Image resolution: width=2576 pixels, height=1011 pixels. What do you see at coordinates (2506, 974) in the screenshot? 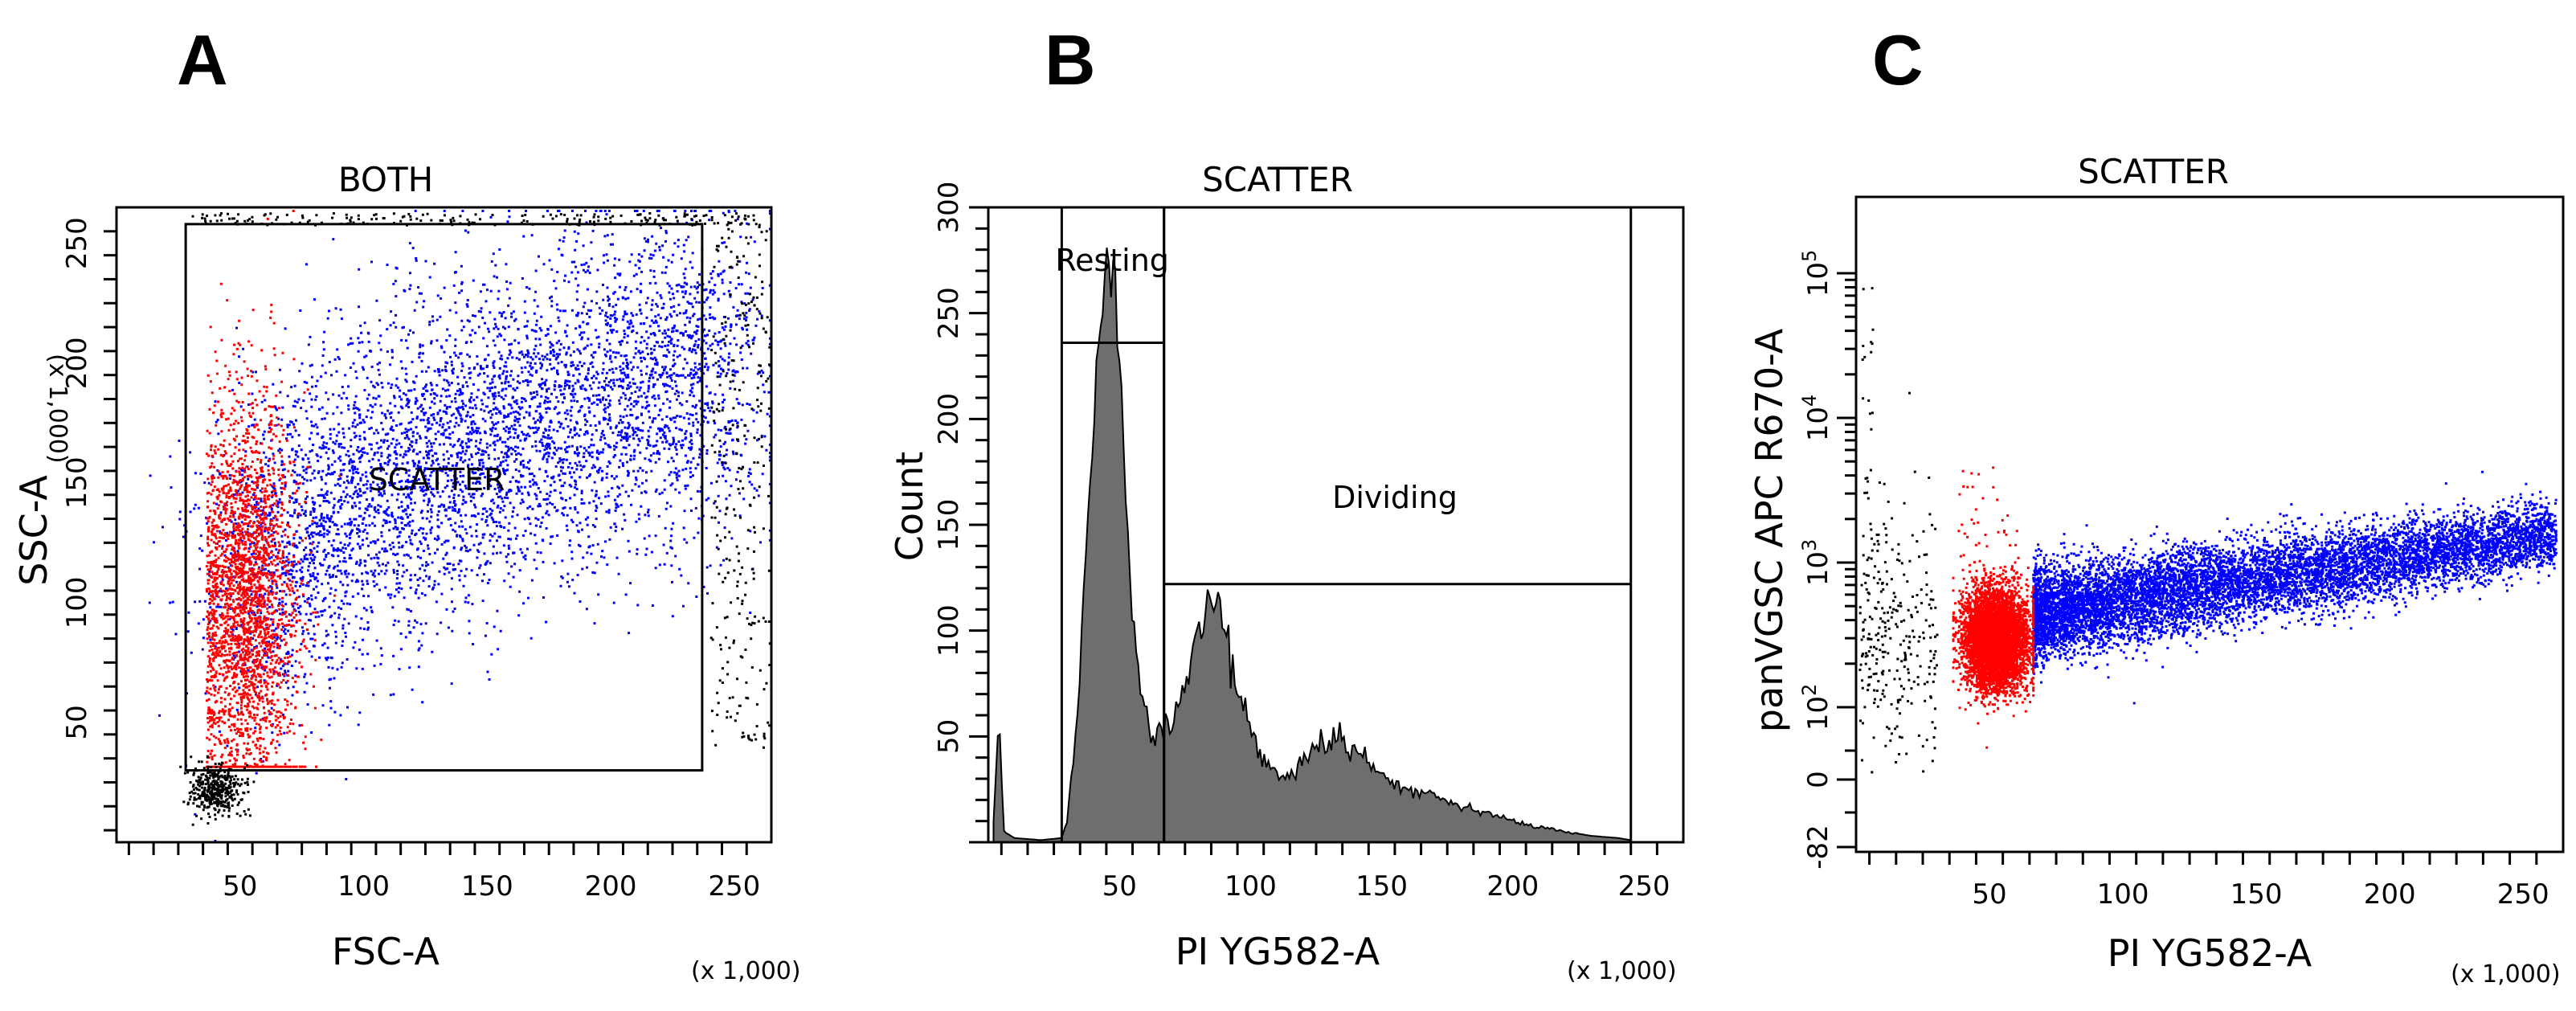
I see `panel-c-x-multiplier: (x 1,000)` at bounding box center [2506, 974].